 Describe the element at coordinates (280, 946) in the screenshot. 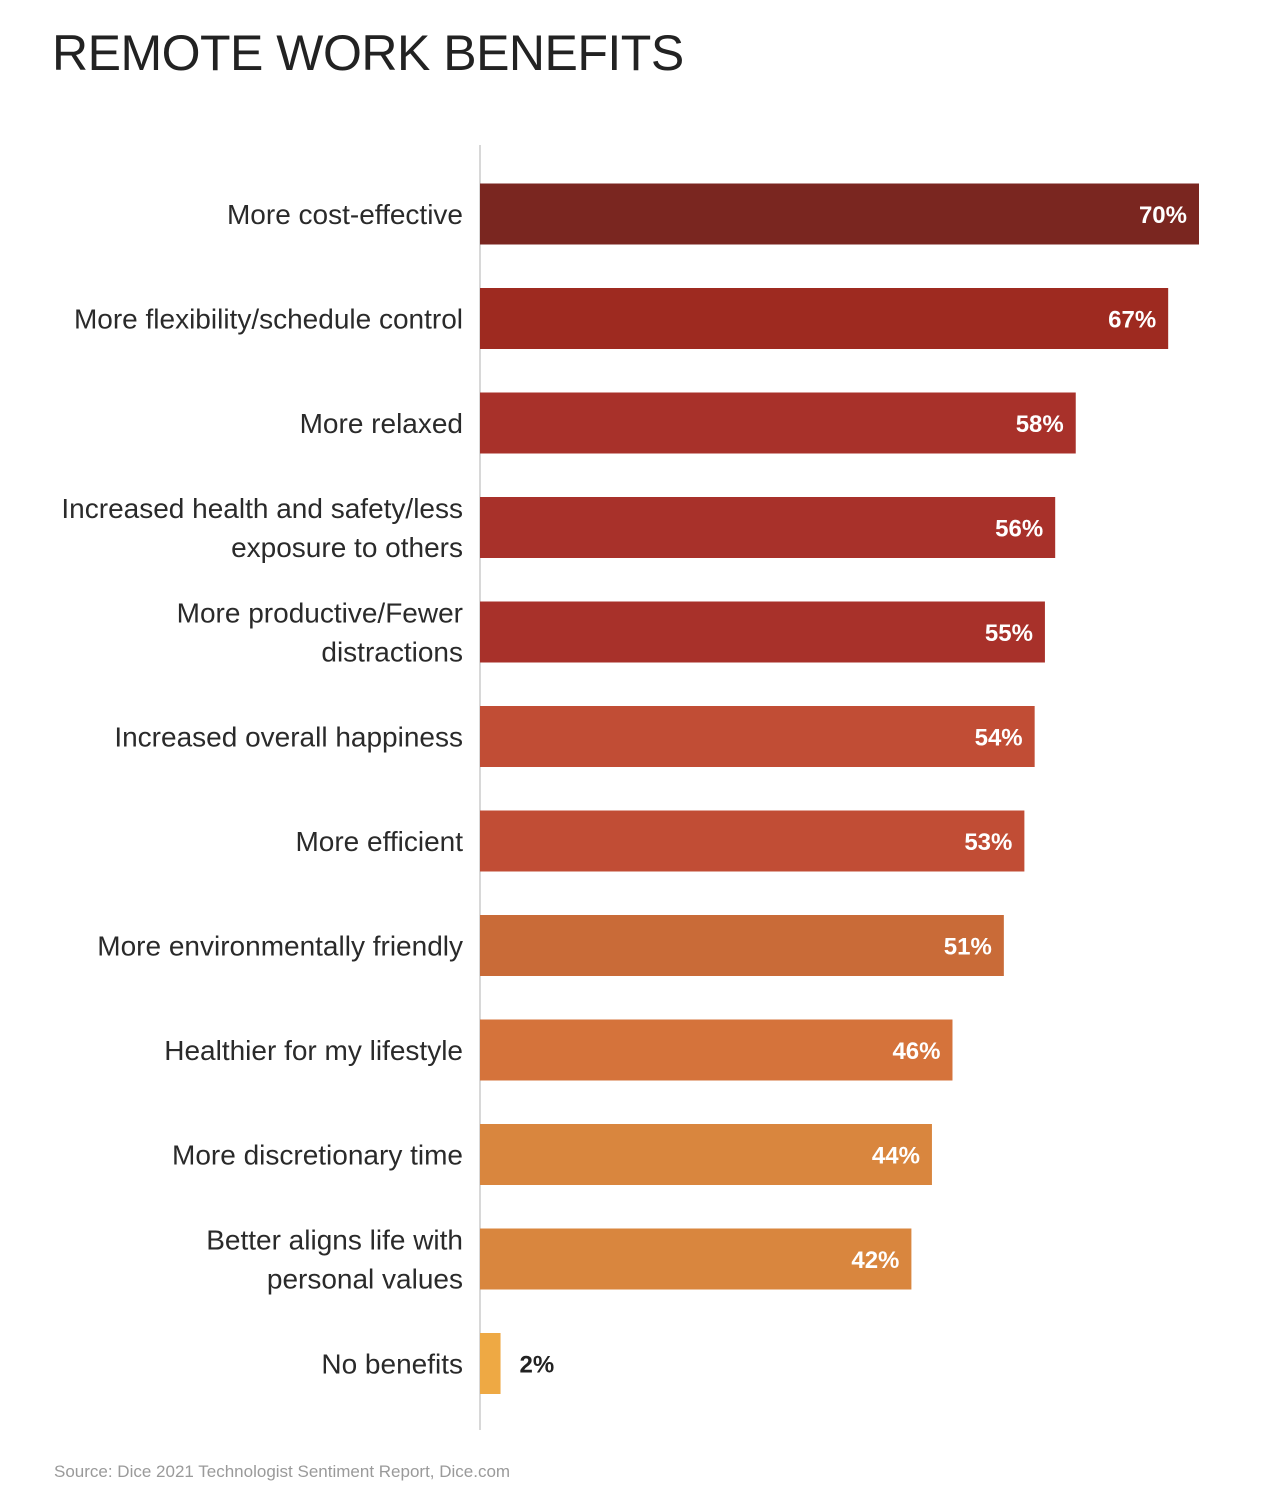

I see `category-label: More environmentally friendly` at that location.